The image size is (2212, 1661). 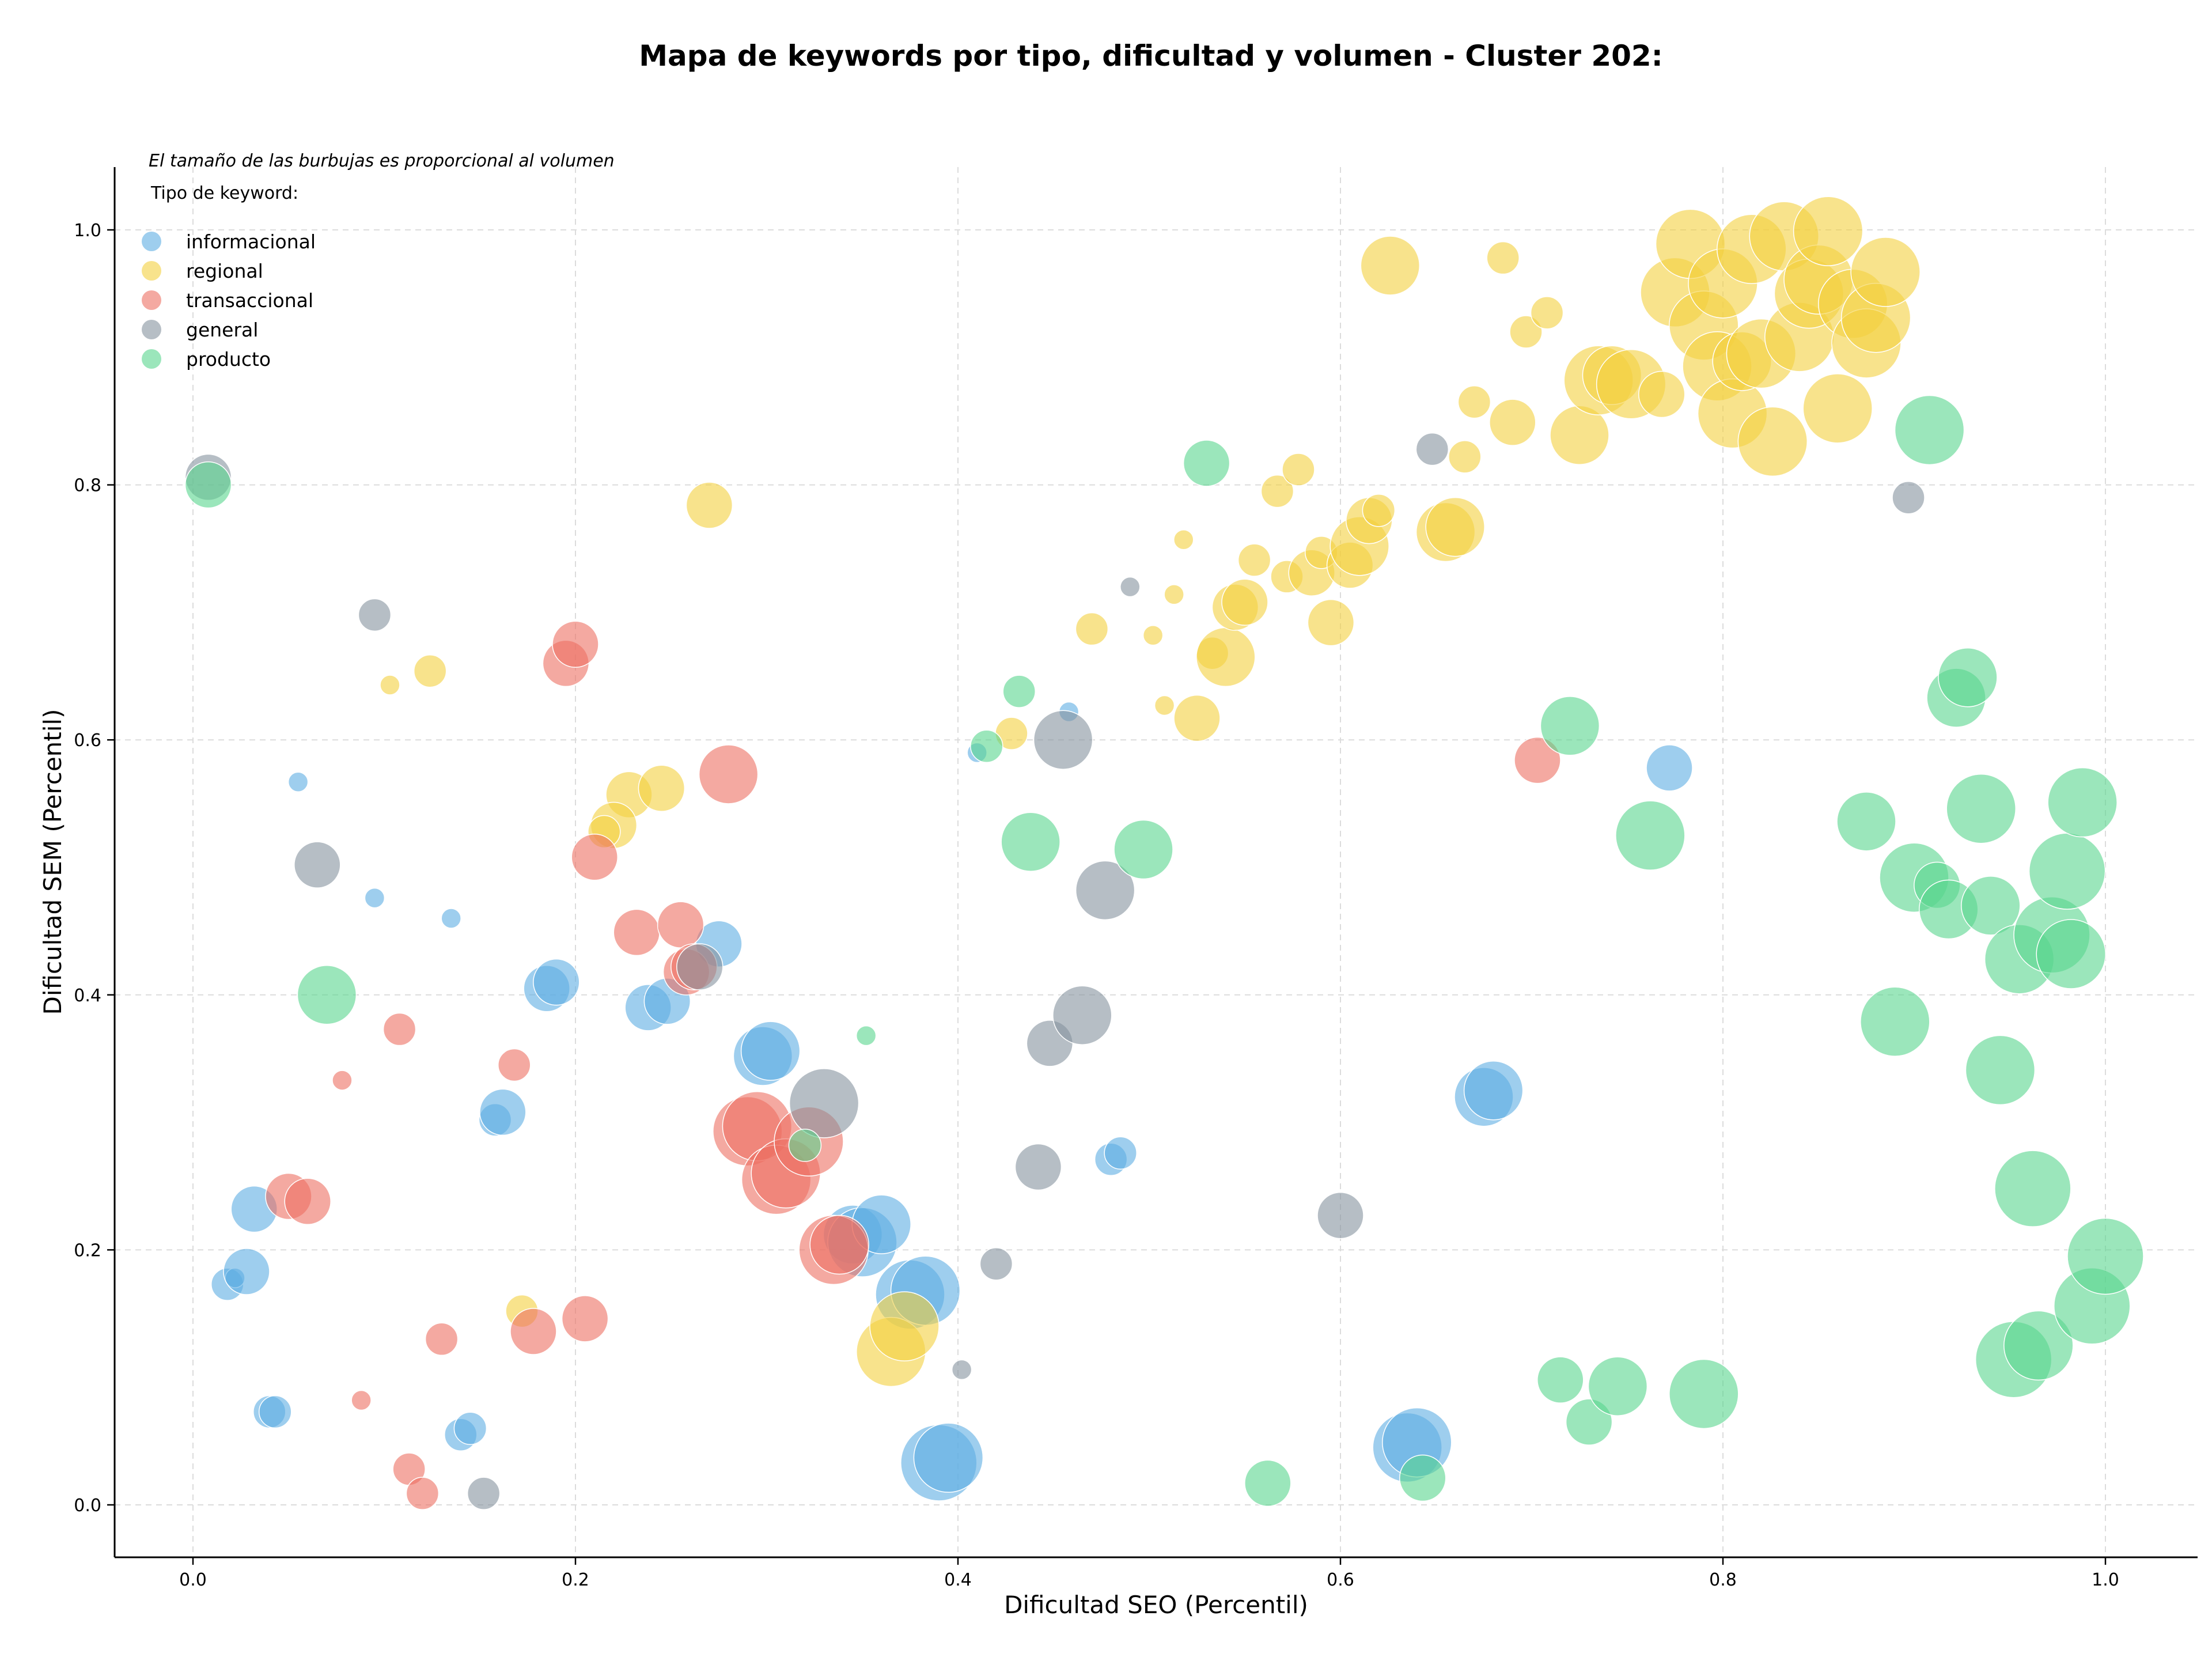 I want to click on legend-label: regional, so click(x=224, y=271).